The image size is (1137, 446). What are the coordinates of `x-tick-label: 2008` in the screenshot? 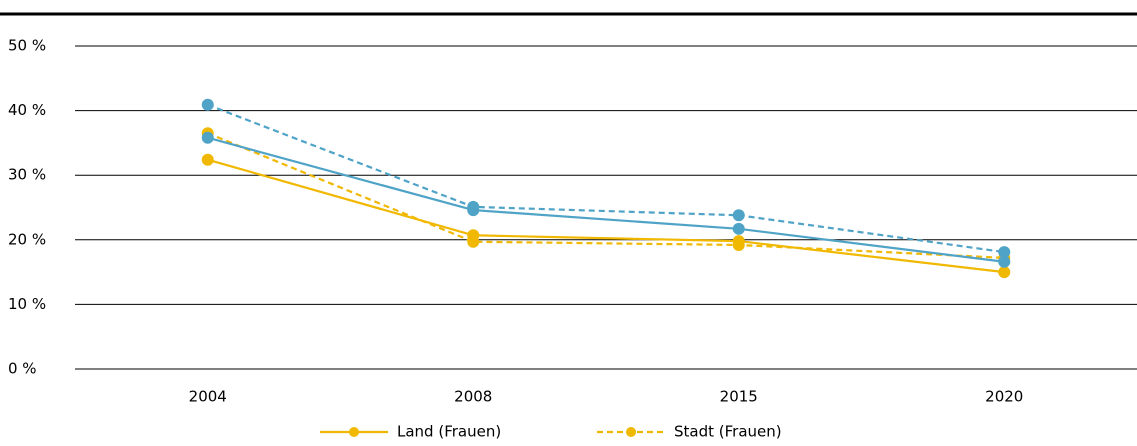 It's located at (473, 397).